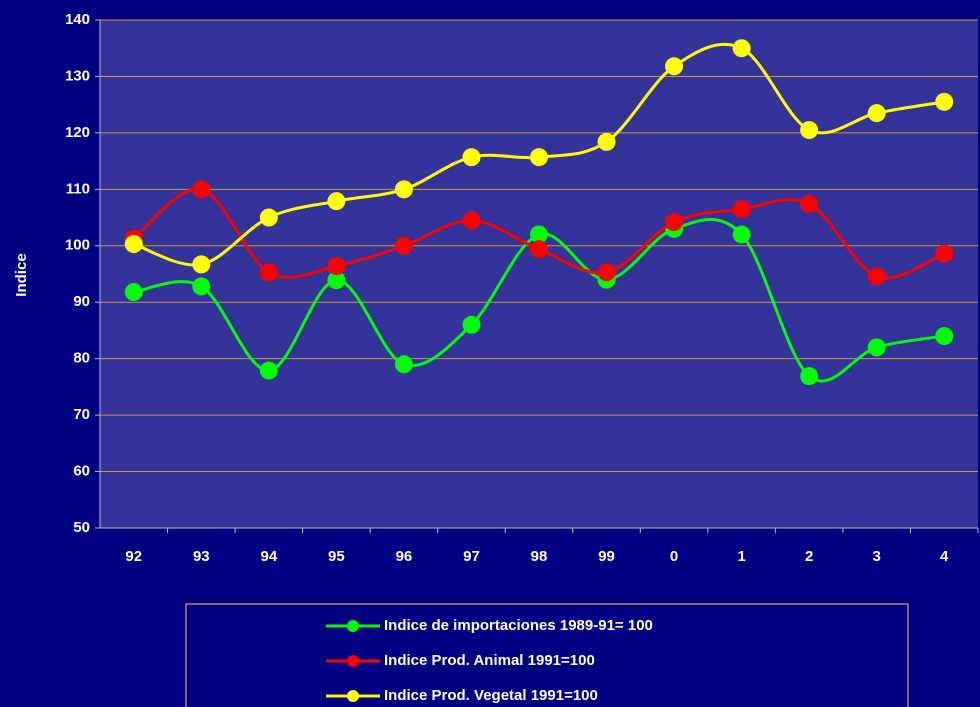 This screenshot has height=707, width=980. What do you see at coordinates (77, 245) in the screenshot?
I see `y-tick-label: 100` at bounding box center [77, 245].